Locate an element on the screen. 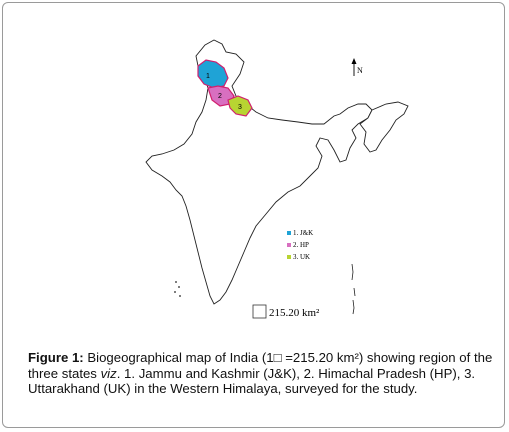  svg-text: N is located at coordinates (360, 70).